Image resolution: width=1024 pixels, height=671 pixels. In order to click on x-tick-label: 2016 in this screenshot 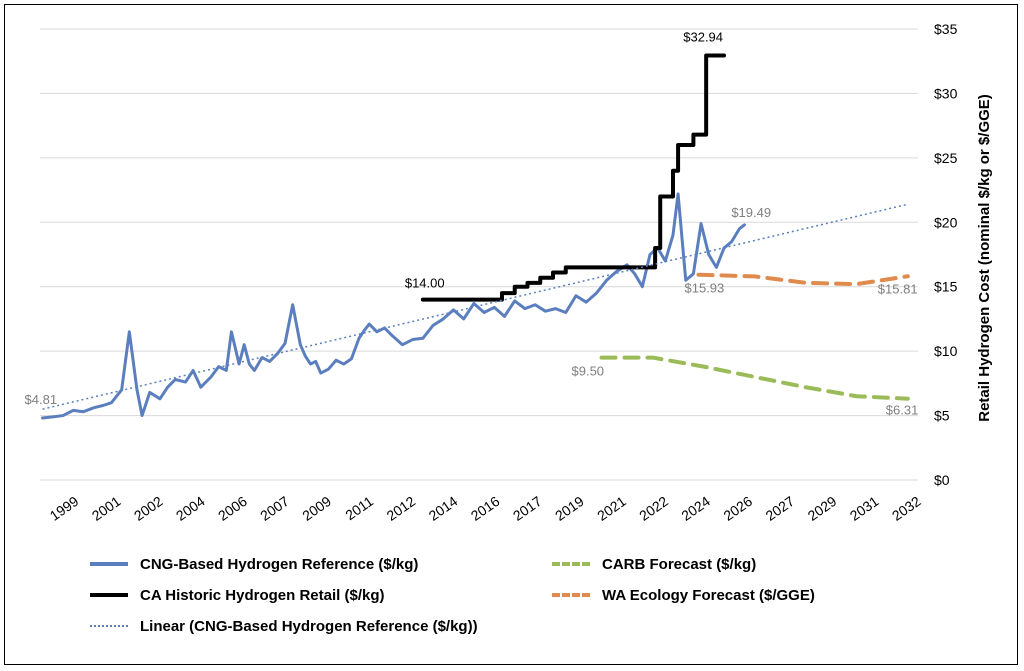, I will do `click(485, 508)`.